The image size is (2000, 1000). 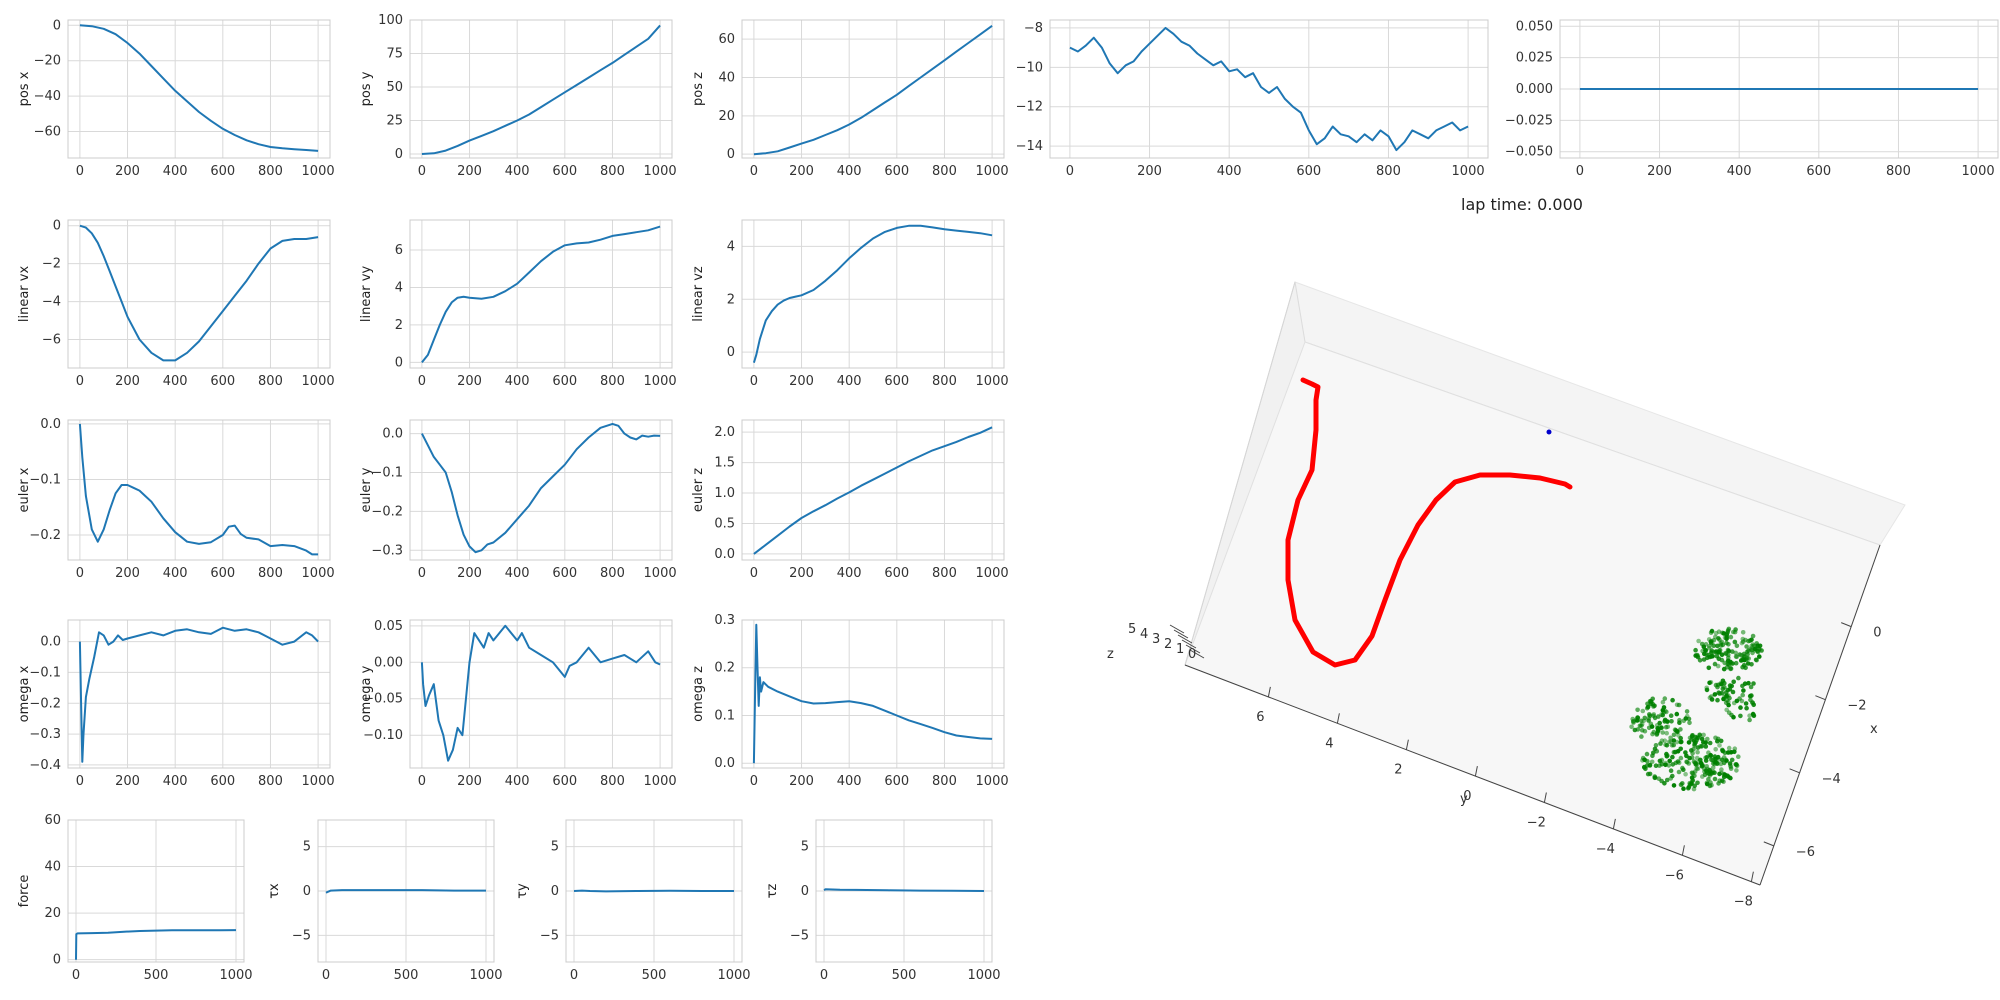 What do you see at coordinates (1132, 629) in the screenshot?
I see `z-tick-label: 5` at bounding box center [1132, 629].